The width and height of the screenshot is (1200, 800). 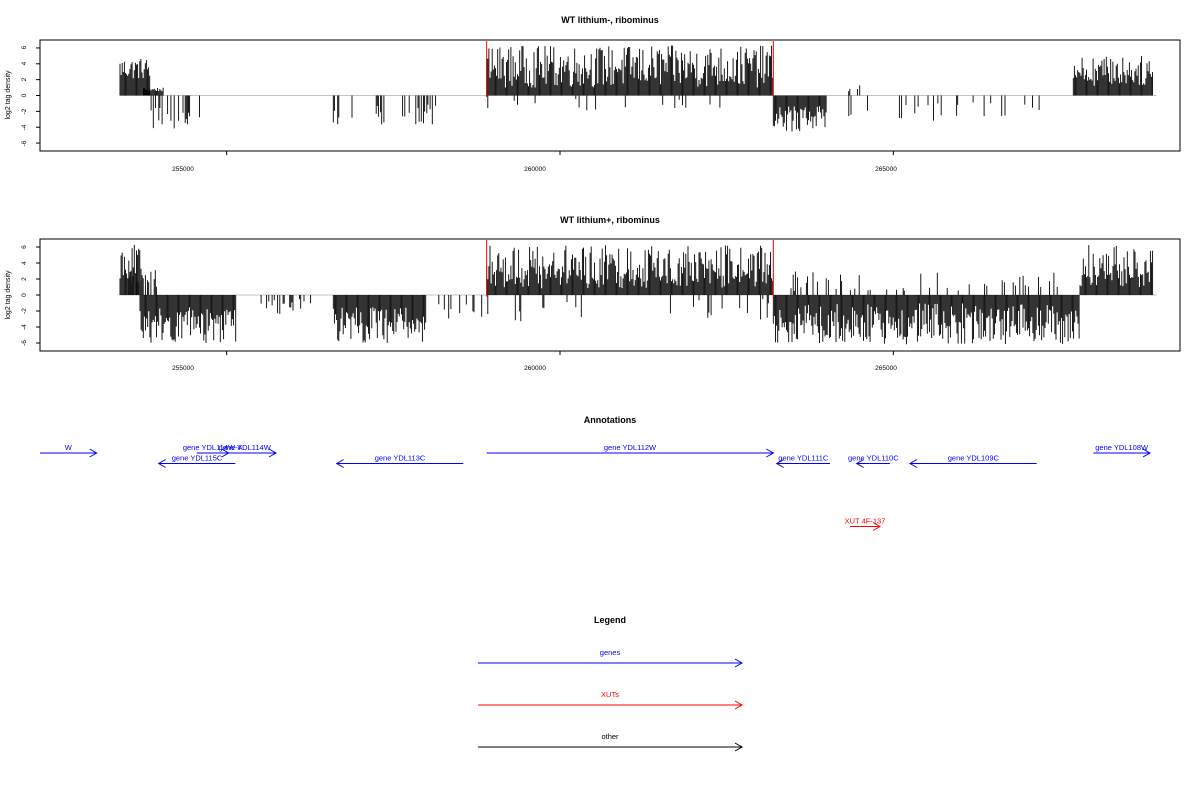 I want to click on panel-2-yticks: 6 4 2 0 -2 -4 -6, so click(x=24, y=295).